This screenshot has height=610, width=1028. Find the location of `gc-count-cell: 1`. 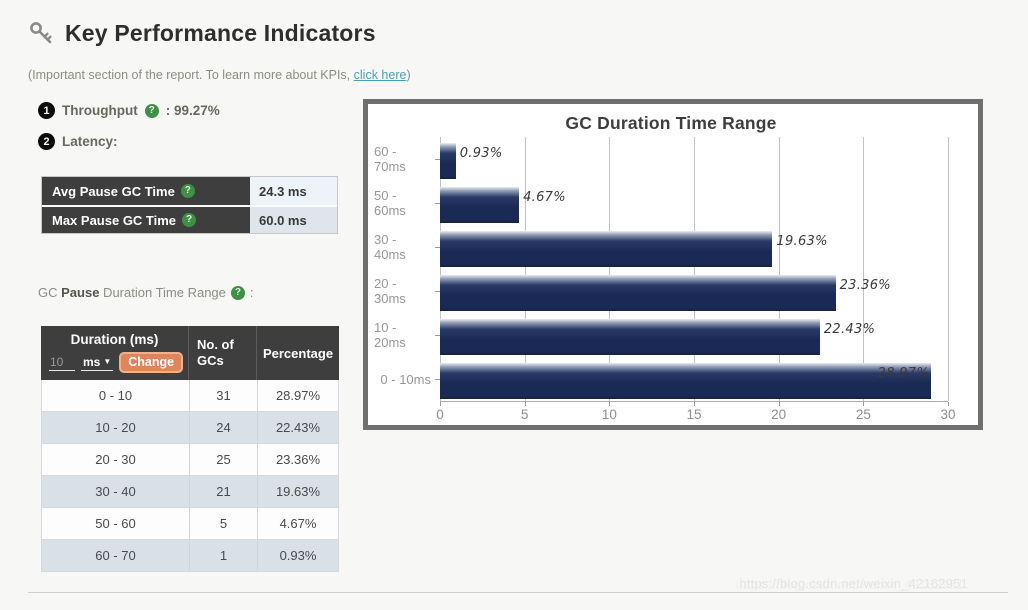

gc-count-cell: 1 is located at coordinates (224, 555).